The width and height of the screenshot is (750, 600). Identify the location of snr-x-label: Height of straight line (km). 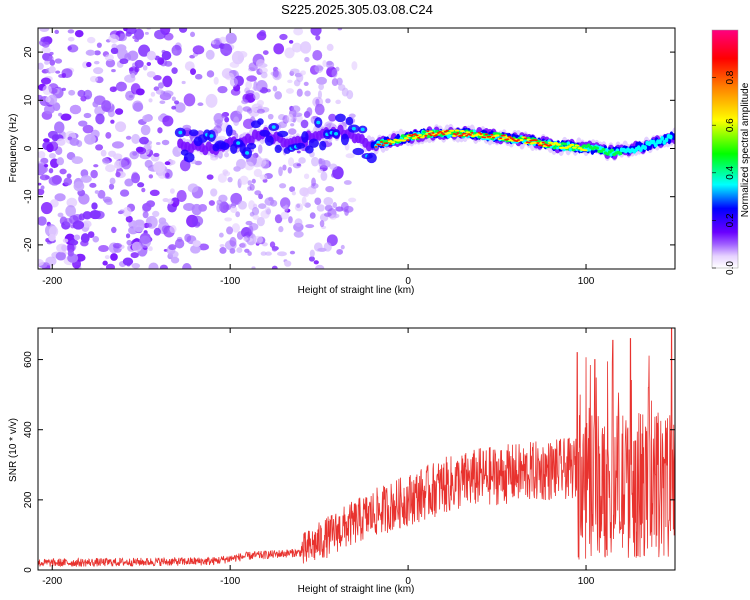
(356, 589).